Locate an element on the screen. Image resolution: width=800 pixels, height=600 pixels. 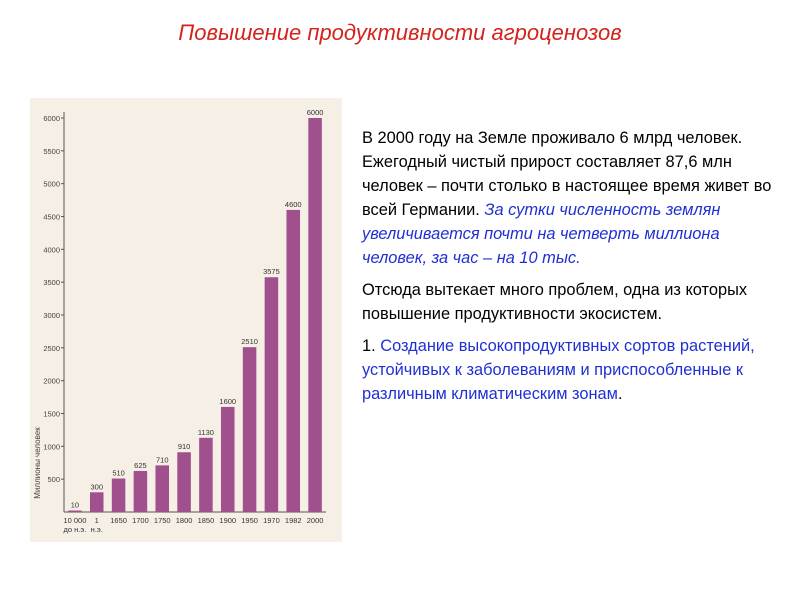
y-tick-label: 6000 is located at coordinates (51, 118).